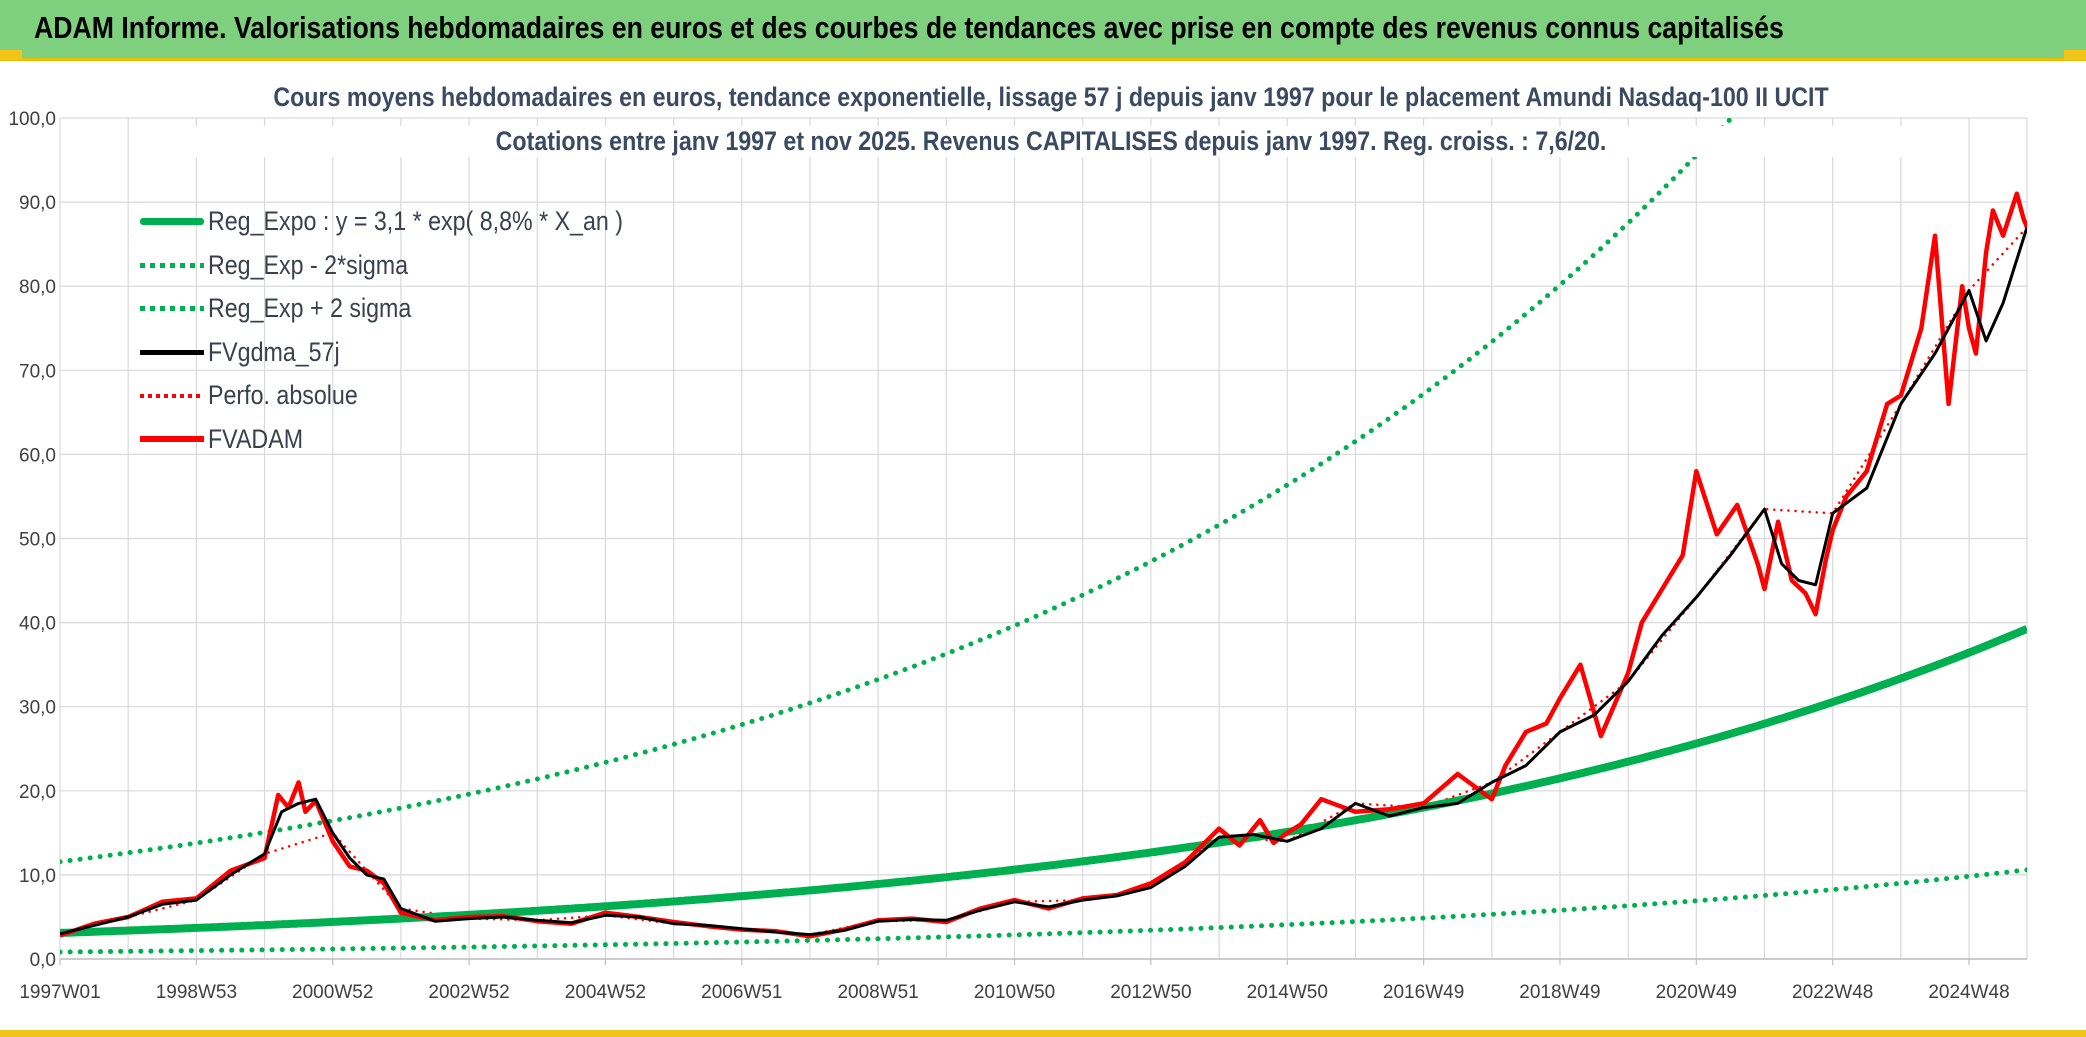 This screenshot has height=1037, width=2086. I want to click on legend-item-reg-exp-minus: Reg_Exp - 2*sigma, so click(415, 266).